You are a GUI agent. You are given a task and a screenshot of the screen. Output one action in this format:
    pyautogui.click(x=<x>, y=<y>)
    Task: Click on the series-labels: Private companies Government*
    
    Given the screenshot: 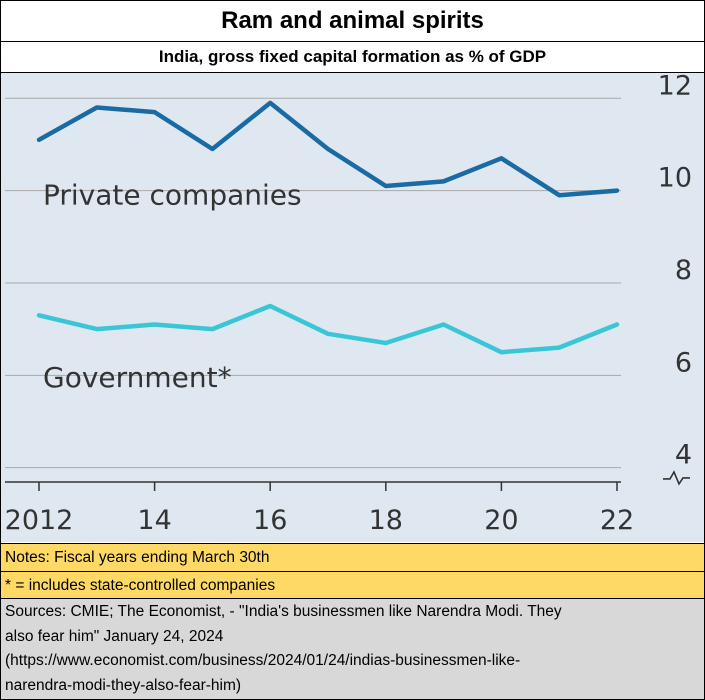 What is the action you would take?
    pyautogui.click(x=172, y=285)
    